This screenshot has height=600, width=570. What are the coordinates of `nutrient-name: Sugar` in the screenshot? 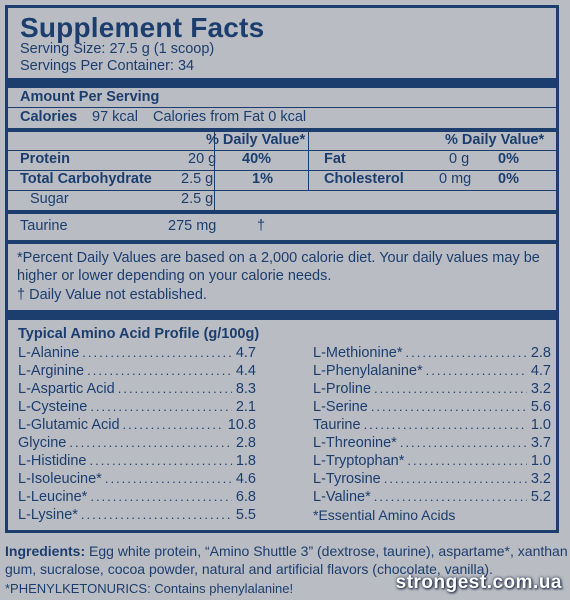 It's located at (49, 199).